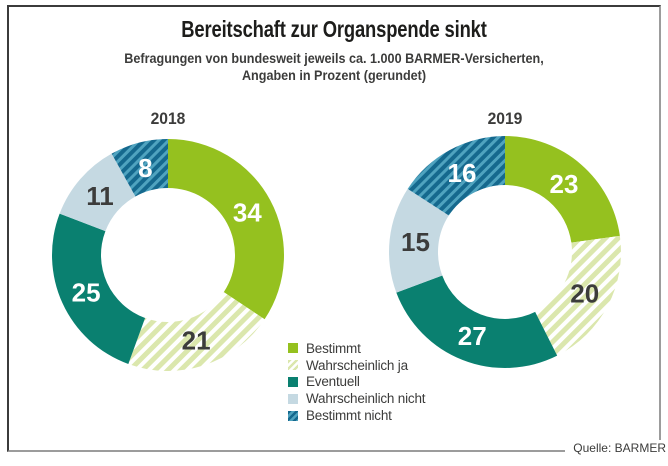 The image size is (668, 466). I want to click on donut-2019-segment-wahrscheinlich-ja, so click(578, 295).